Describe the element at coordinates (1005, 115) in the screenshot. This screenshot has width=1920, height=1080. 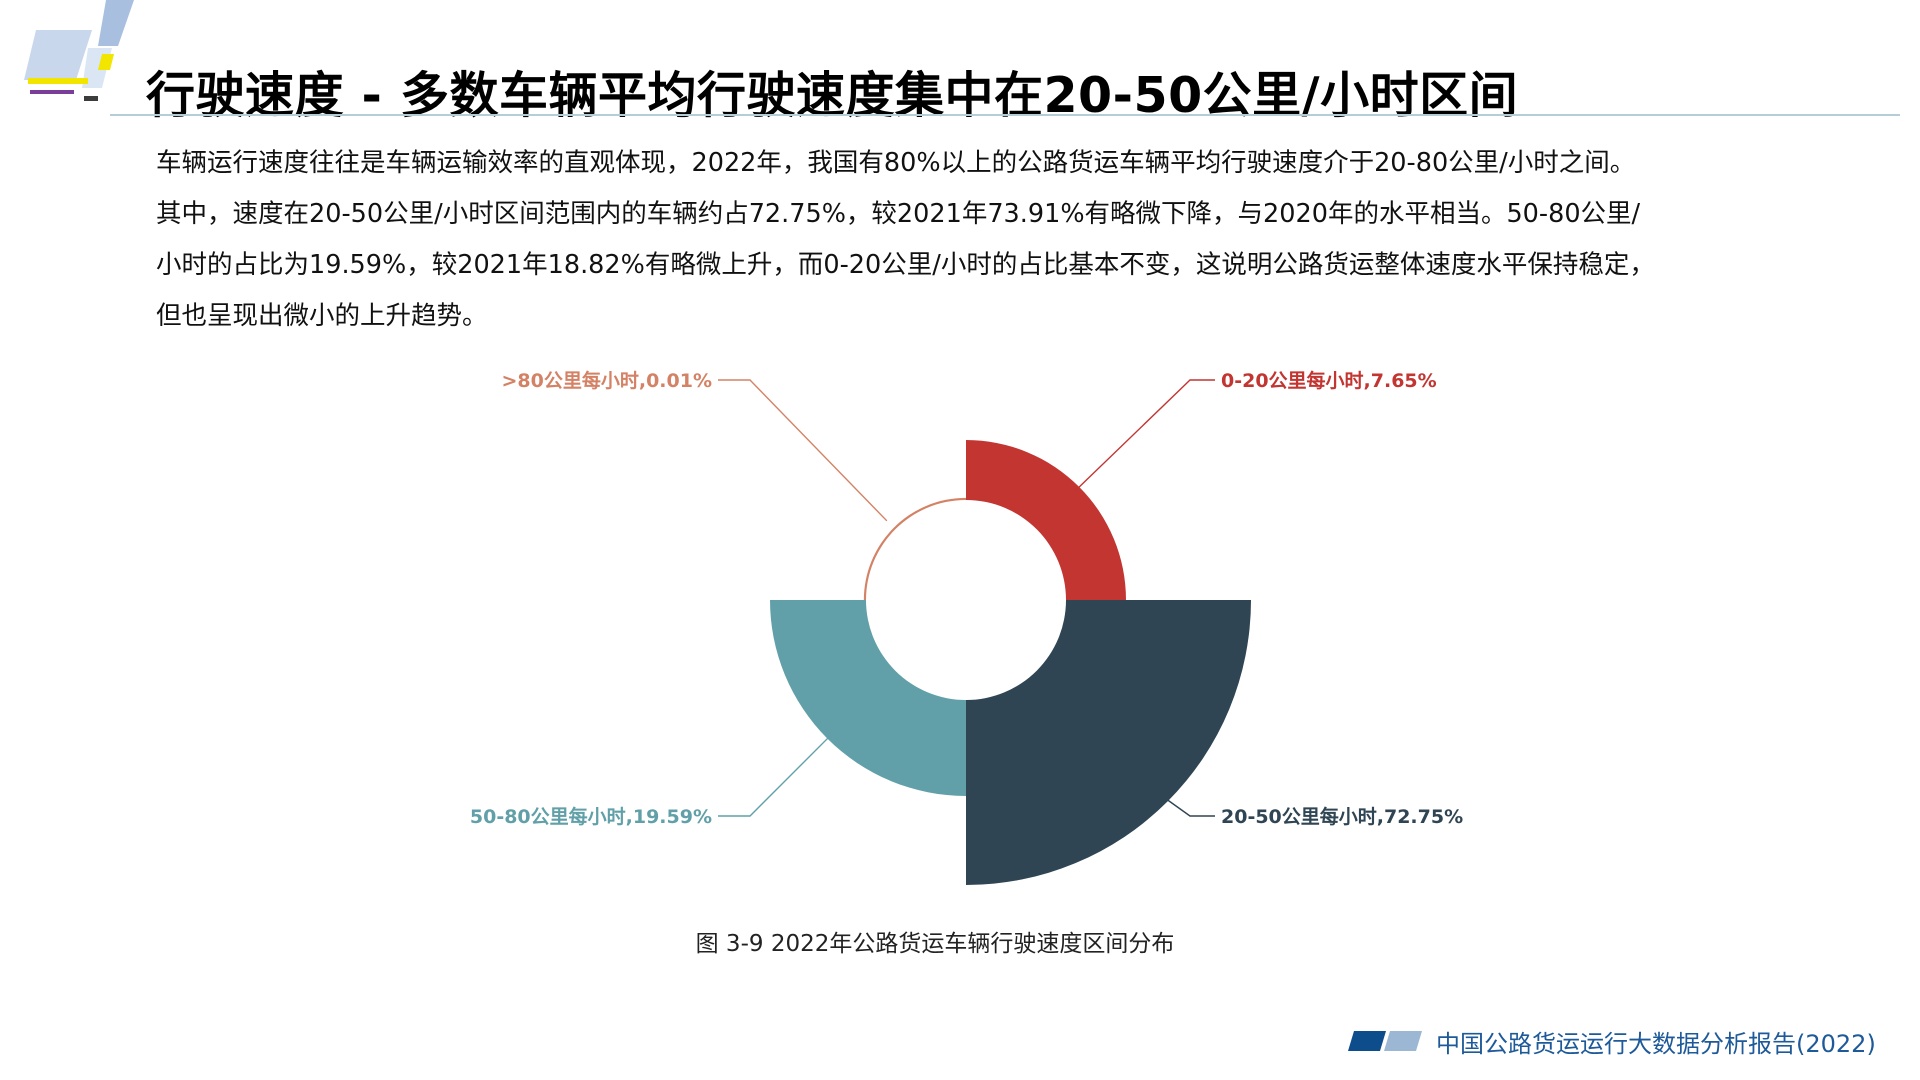
I see `title-divider` at that location.